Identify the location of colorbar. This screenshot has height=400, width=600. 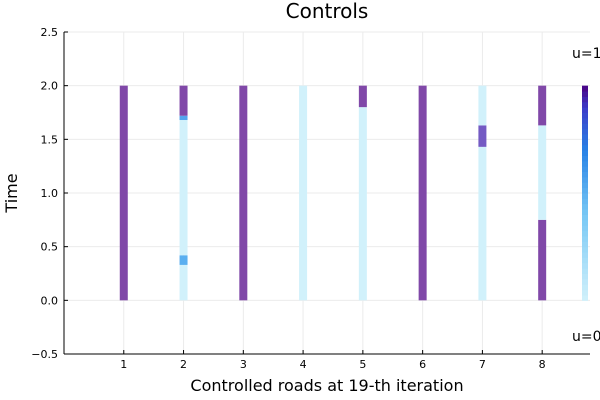
(585, 193).